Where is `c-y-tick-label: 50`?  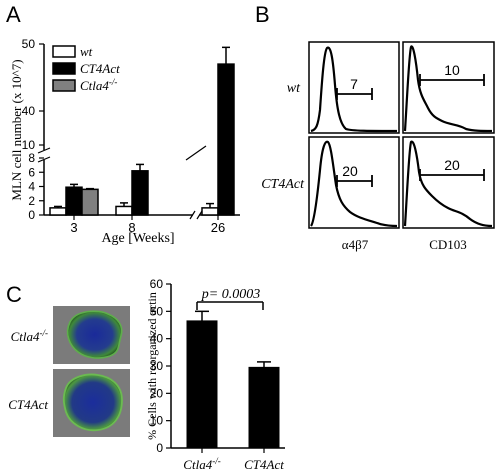
c-y-tick-label: 50 is located at coordinates (157, 311).